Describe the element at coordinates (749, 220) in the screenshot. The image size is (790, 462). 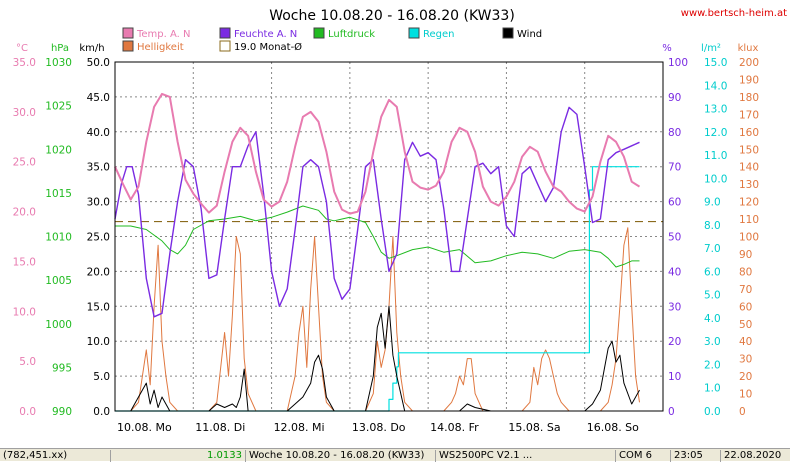
I see `tick-label-light: 110` at that location.